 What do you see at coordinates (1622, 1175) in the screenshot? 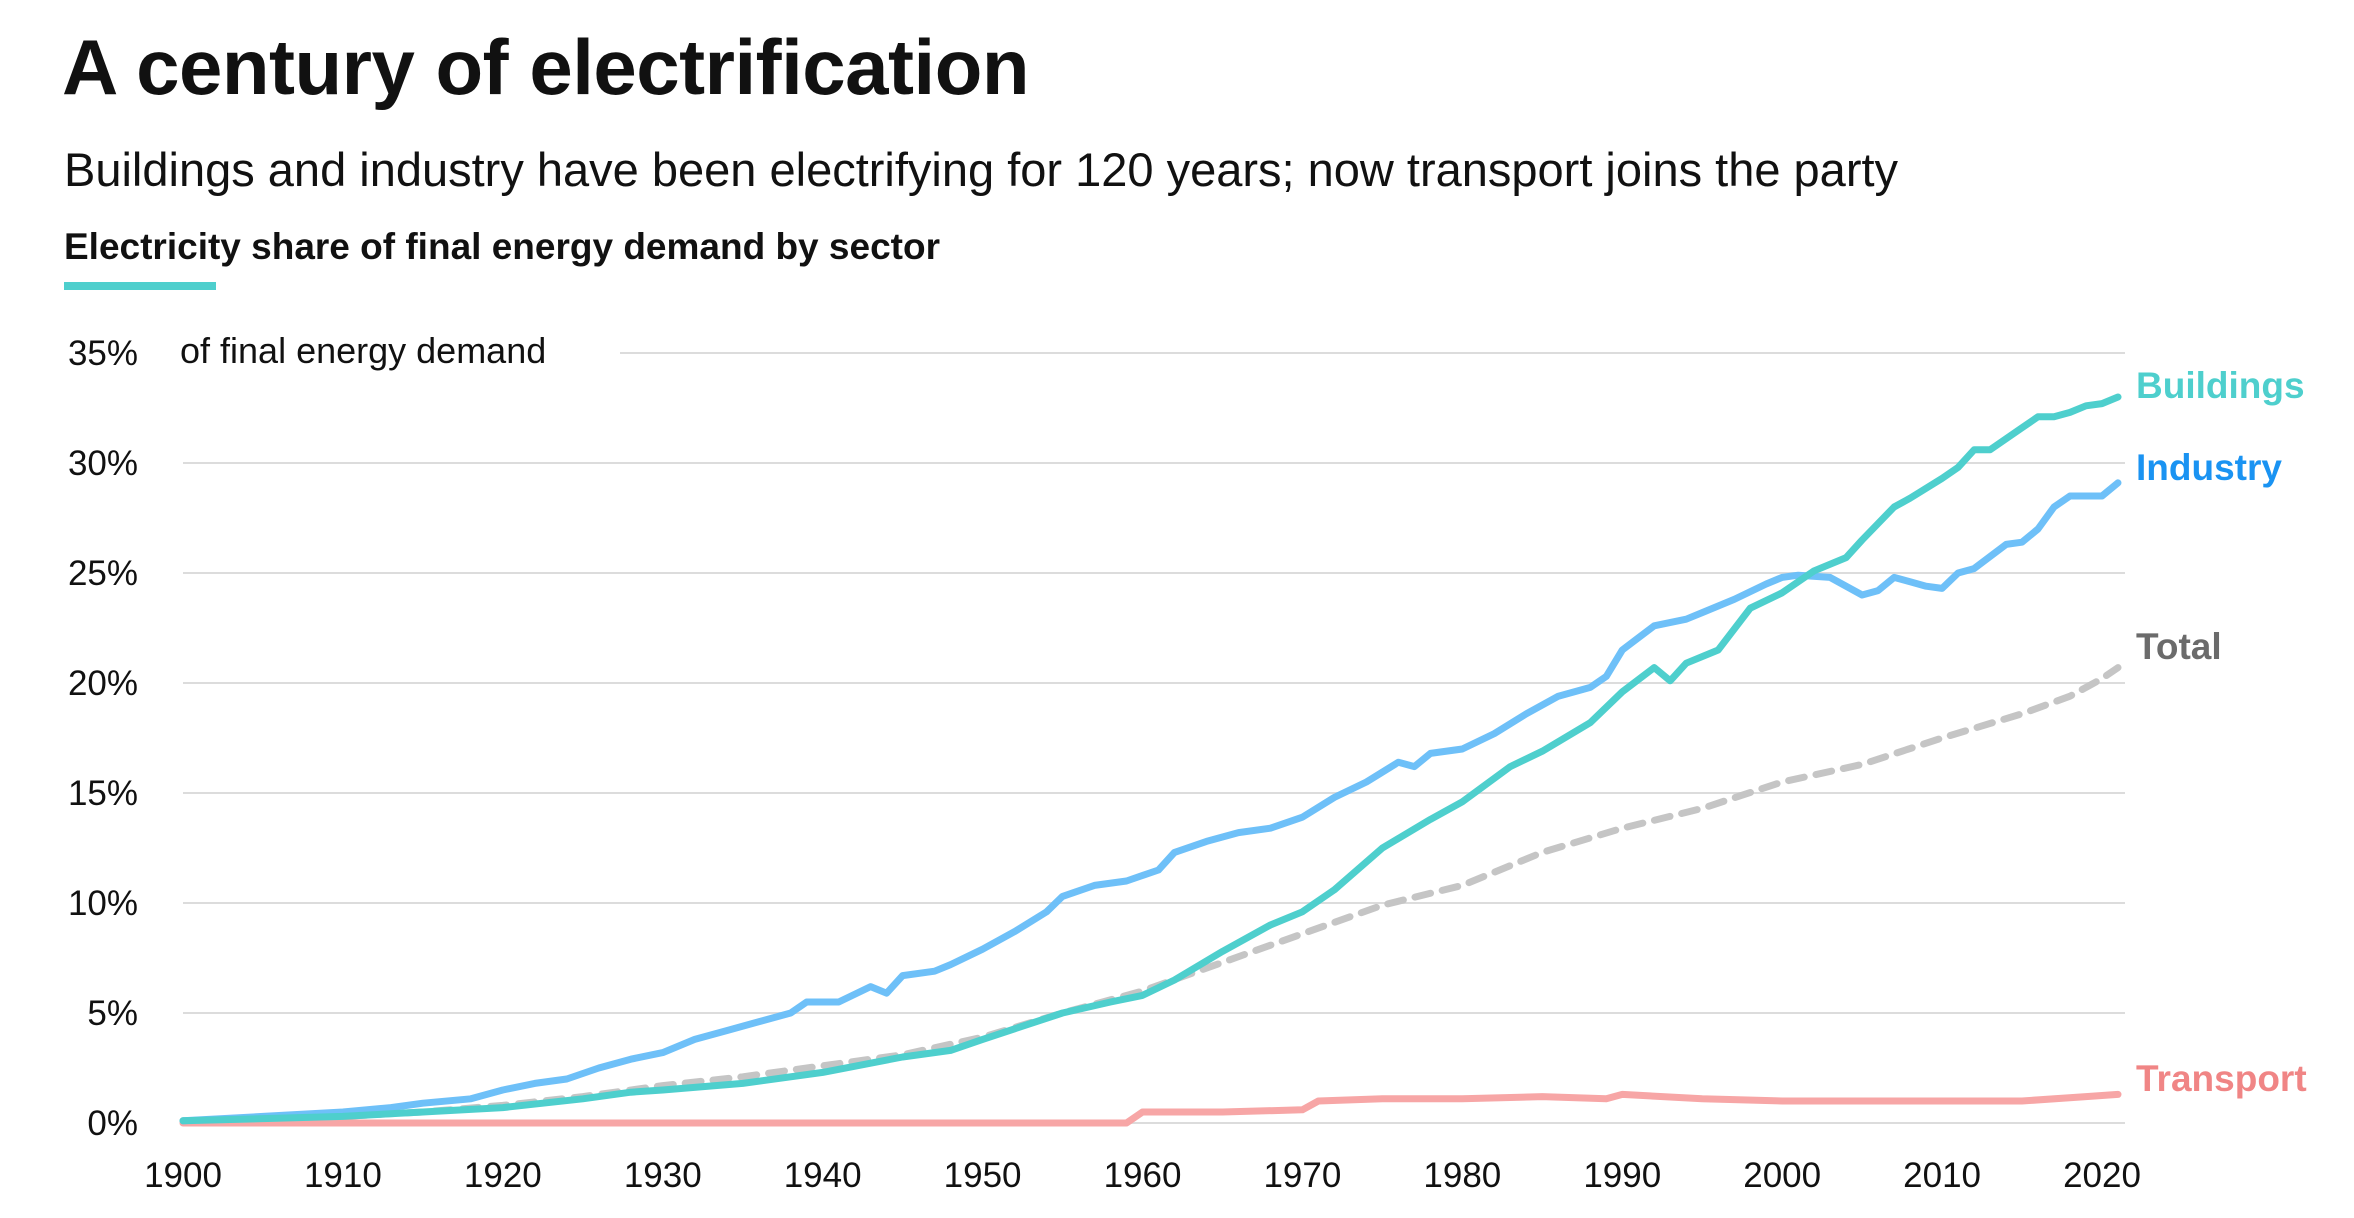
I see `x-tick-label: 1990` at bounding box center [1622, 1175].